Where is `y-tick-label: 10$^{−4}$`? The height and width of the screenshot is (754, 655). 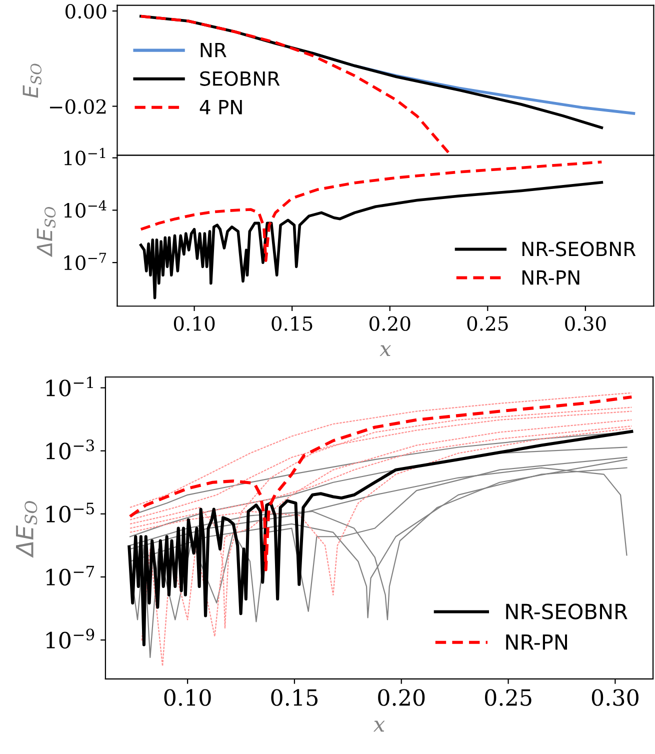
y-tick-label: 10$^{−4}$ is located at coordinates (85, 209).